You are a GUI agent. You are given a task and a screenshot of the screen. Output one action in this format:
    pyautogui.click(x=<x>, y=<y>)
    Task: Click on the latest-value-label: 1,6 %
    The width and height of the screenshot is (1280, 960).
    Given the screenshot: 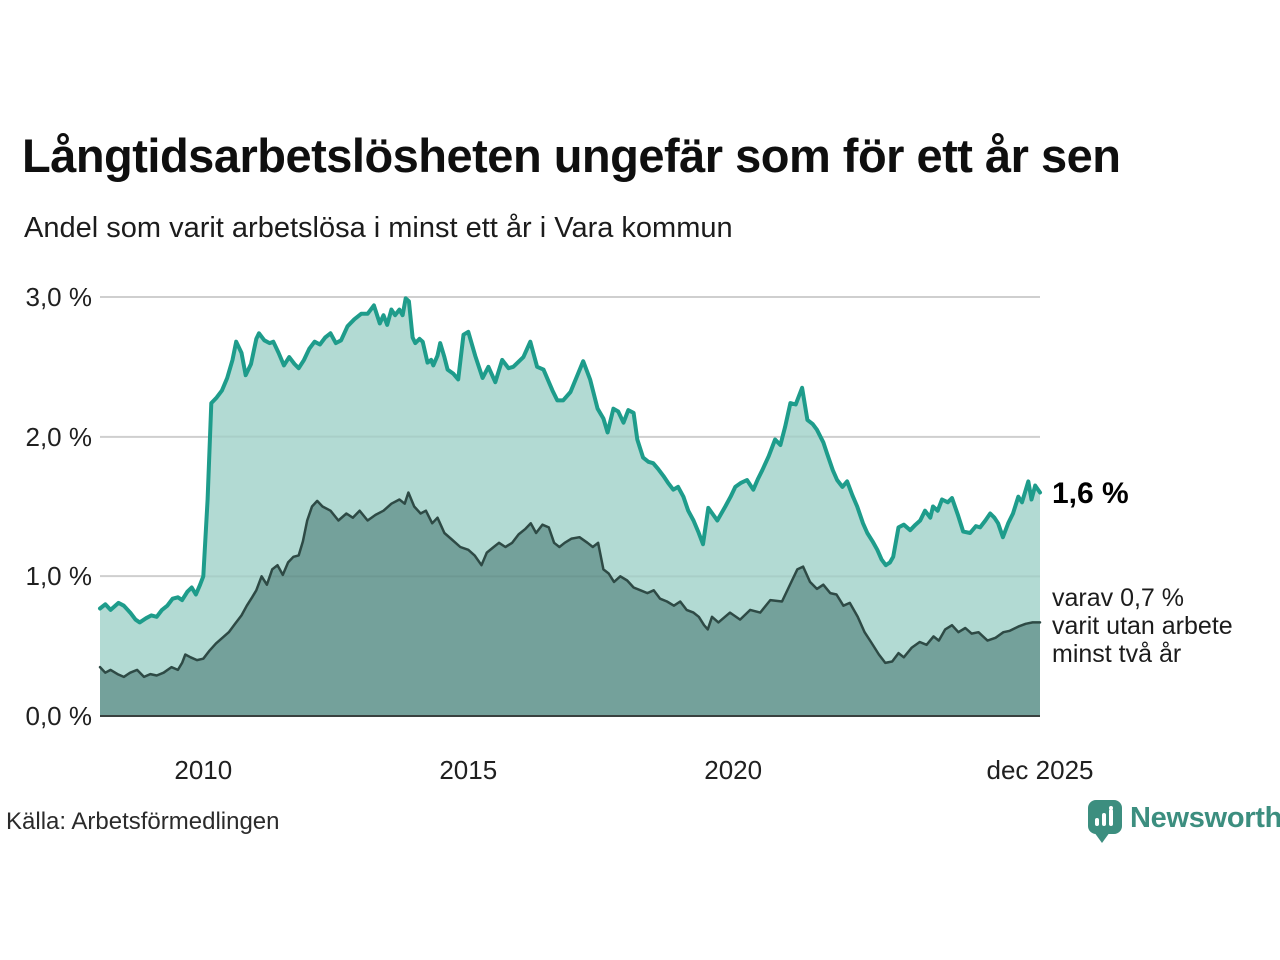 What is the action you would take?
    pyautogui.click(x=1090, y=493)
    